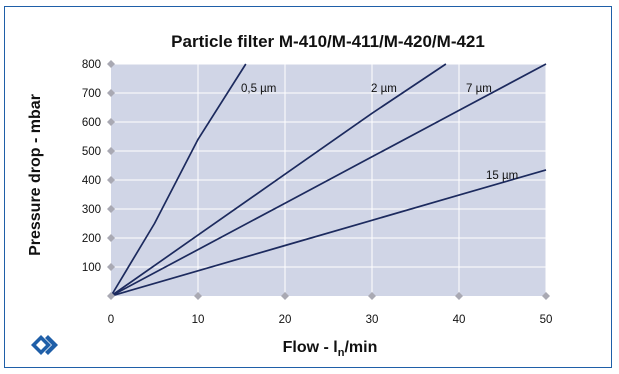  I want to click on x-tick-label: 0, so click(111, 320).